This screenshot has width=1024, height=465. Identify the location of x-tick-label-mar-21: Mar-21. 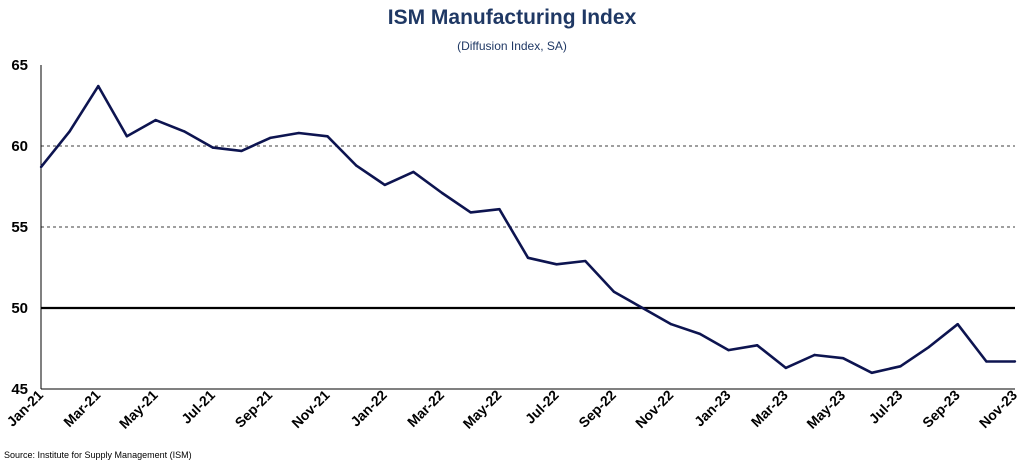
(81, 408).